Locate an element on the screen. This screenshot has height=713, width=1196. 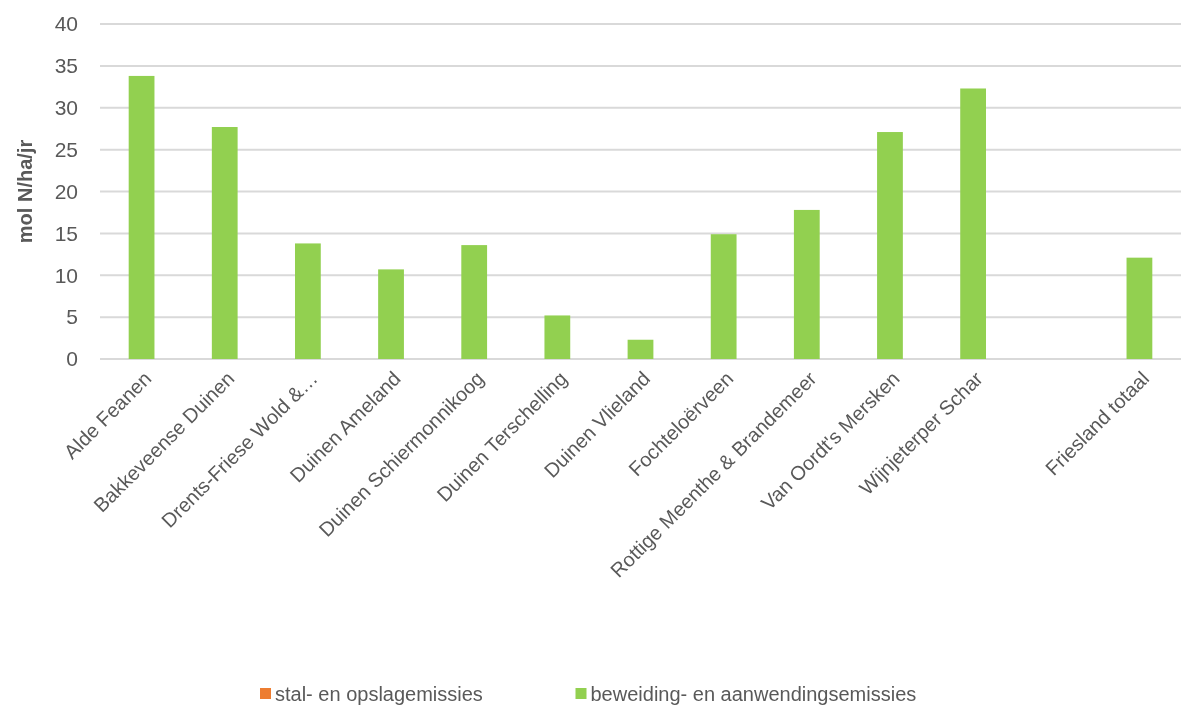
y-tick-label: 35 is located at coordinates (66, 66).